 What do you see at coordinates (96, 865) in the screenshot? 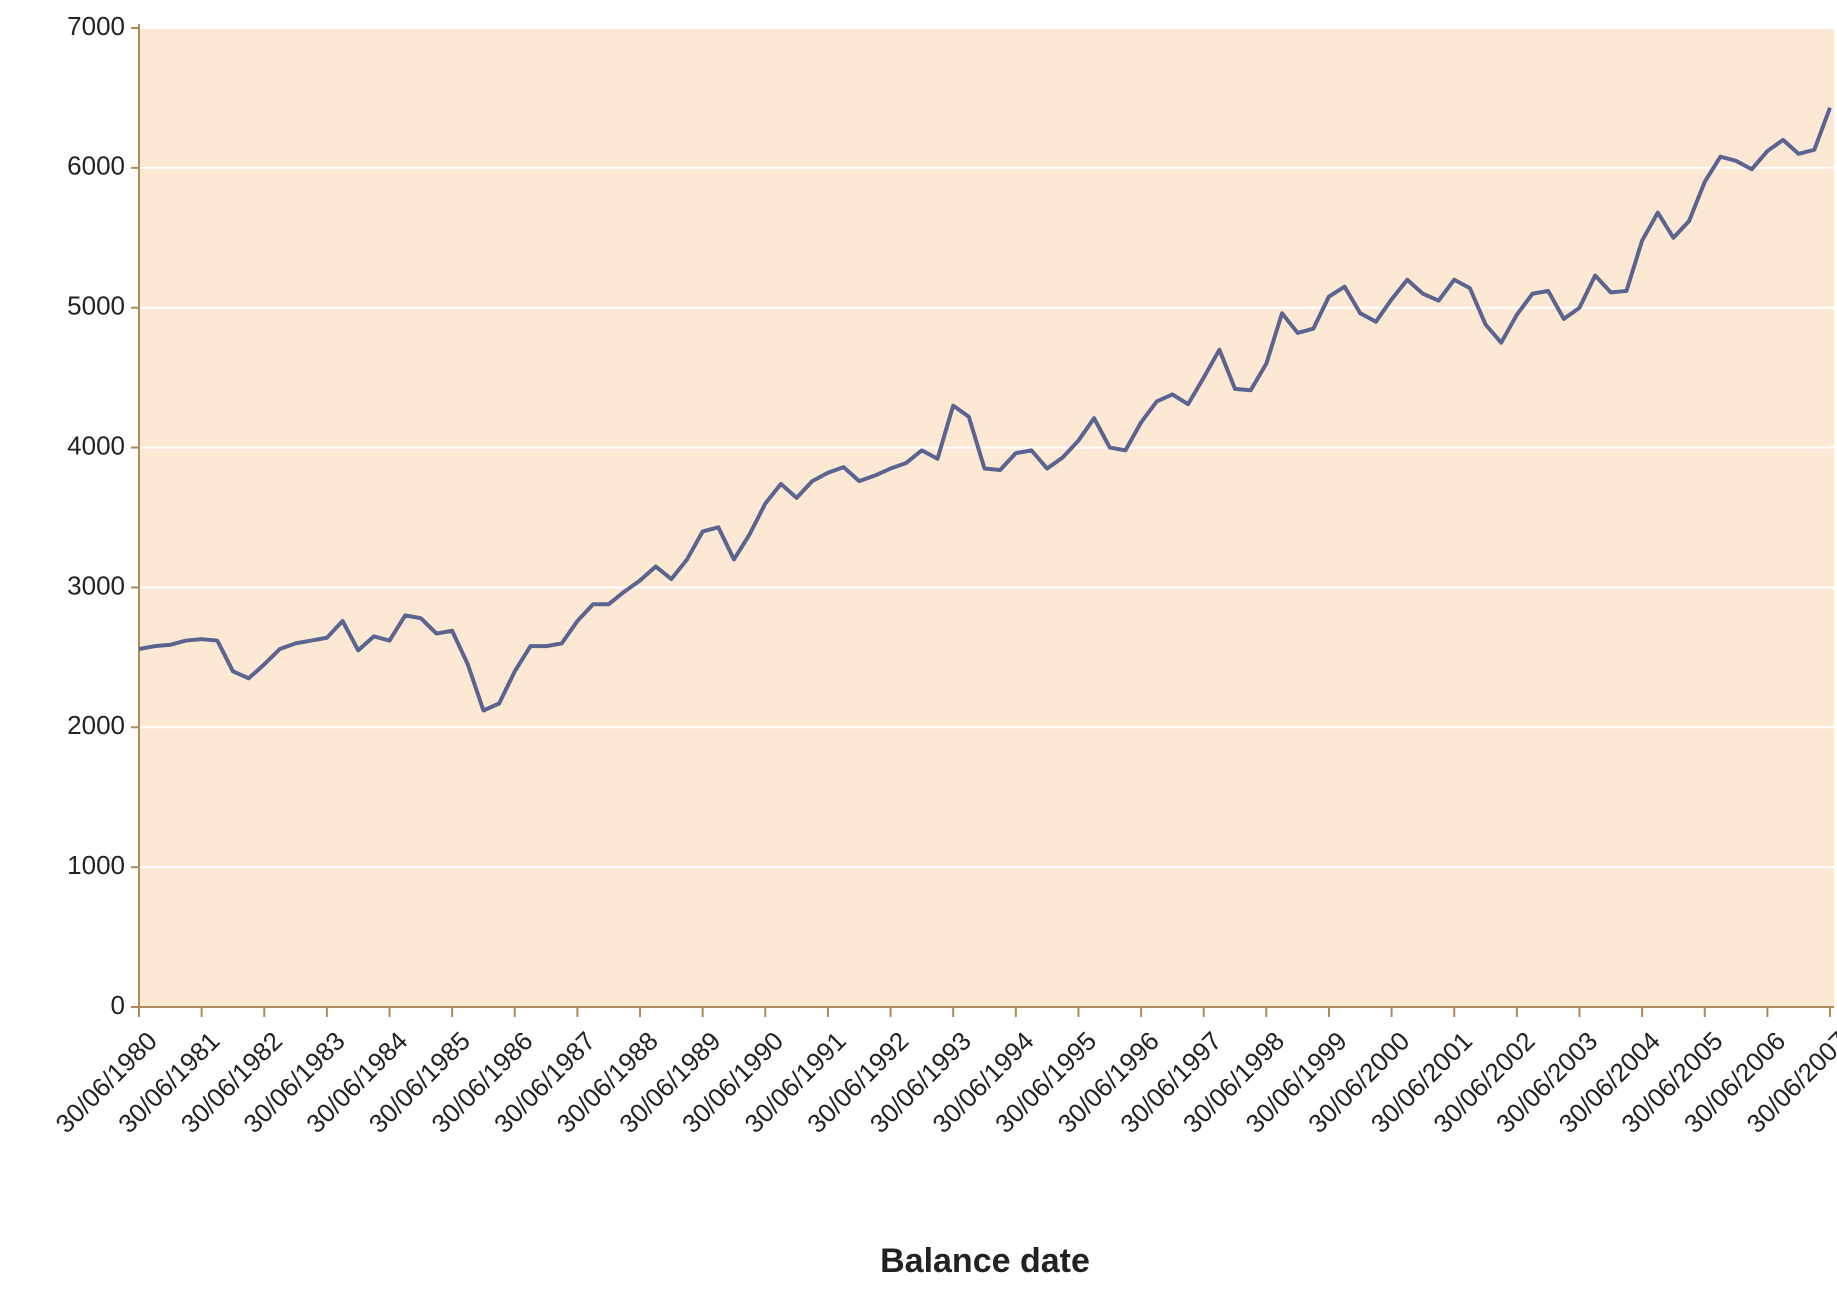
I see `y-tick-label: 1000` at bounding box center [96, 865].